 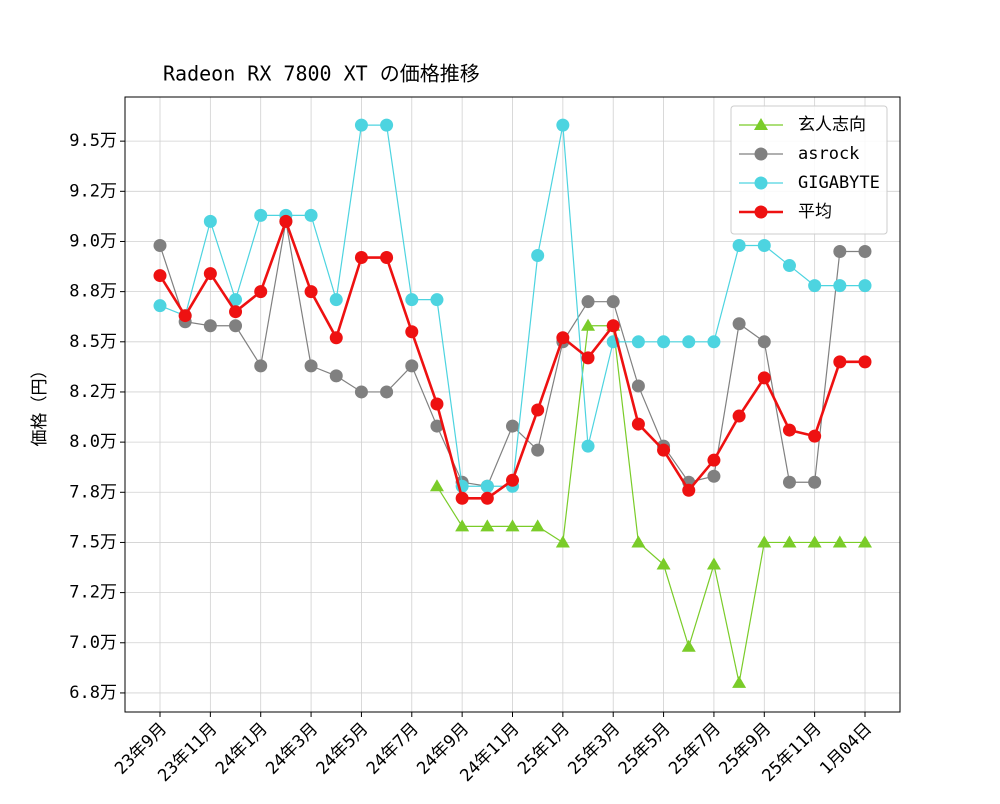 I want to click on chart-title: Radeon RX 7800 XT の価格推移, so click(x=321, y=74).